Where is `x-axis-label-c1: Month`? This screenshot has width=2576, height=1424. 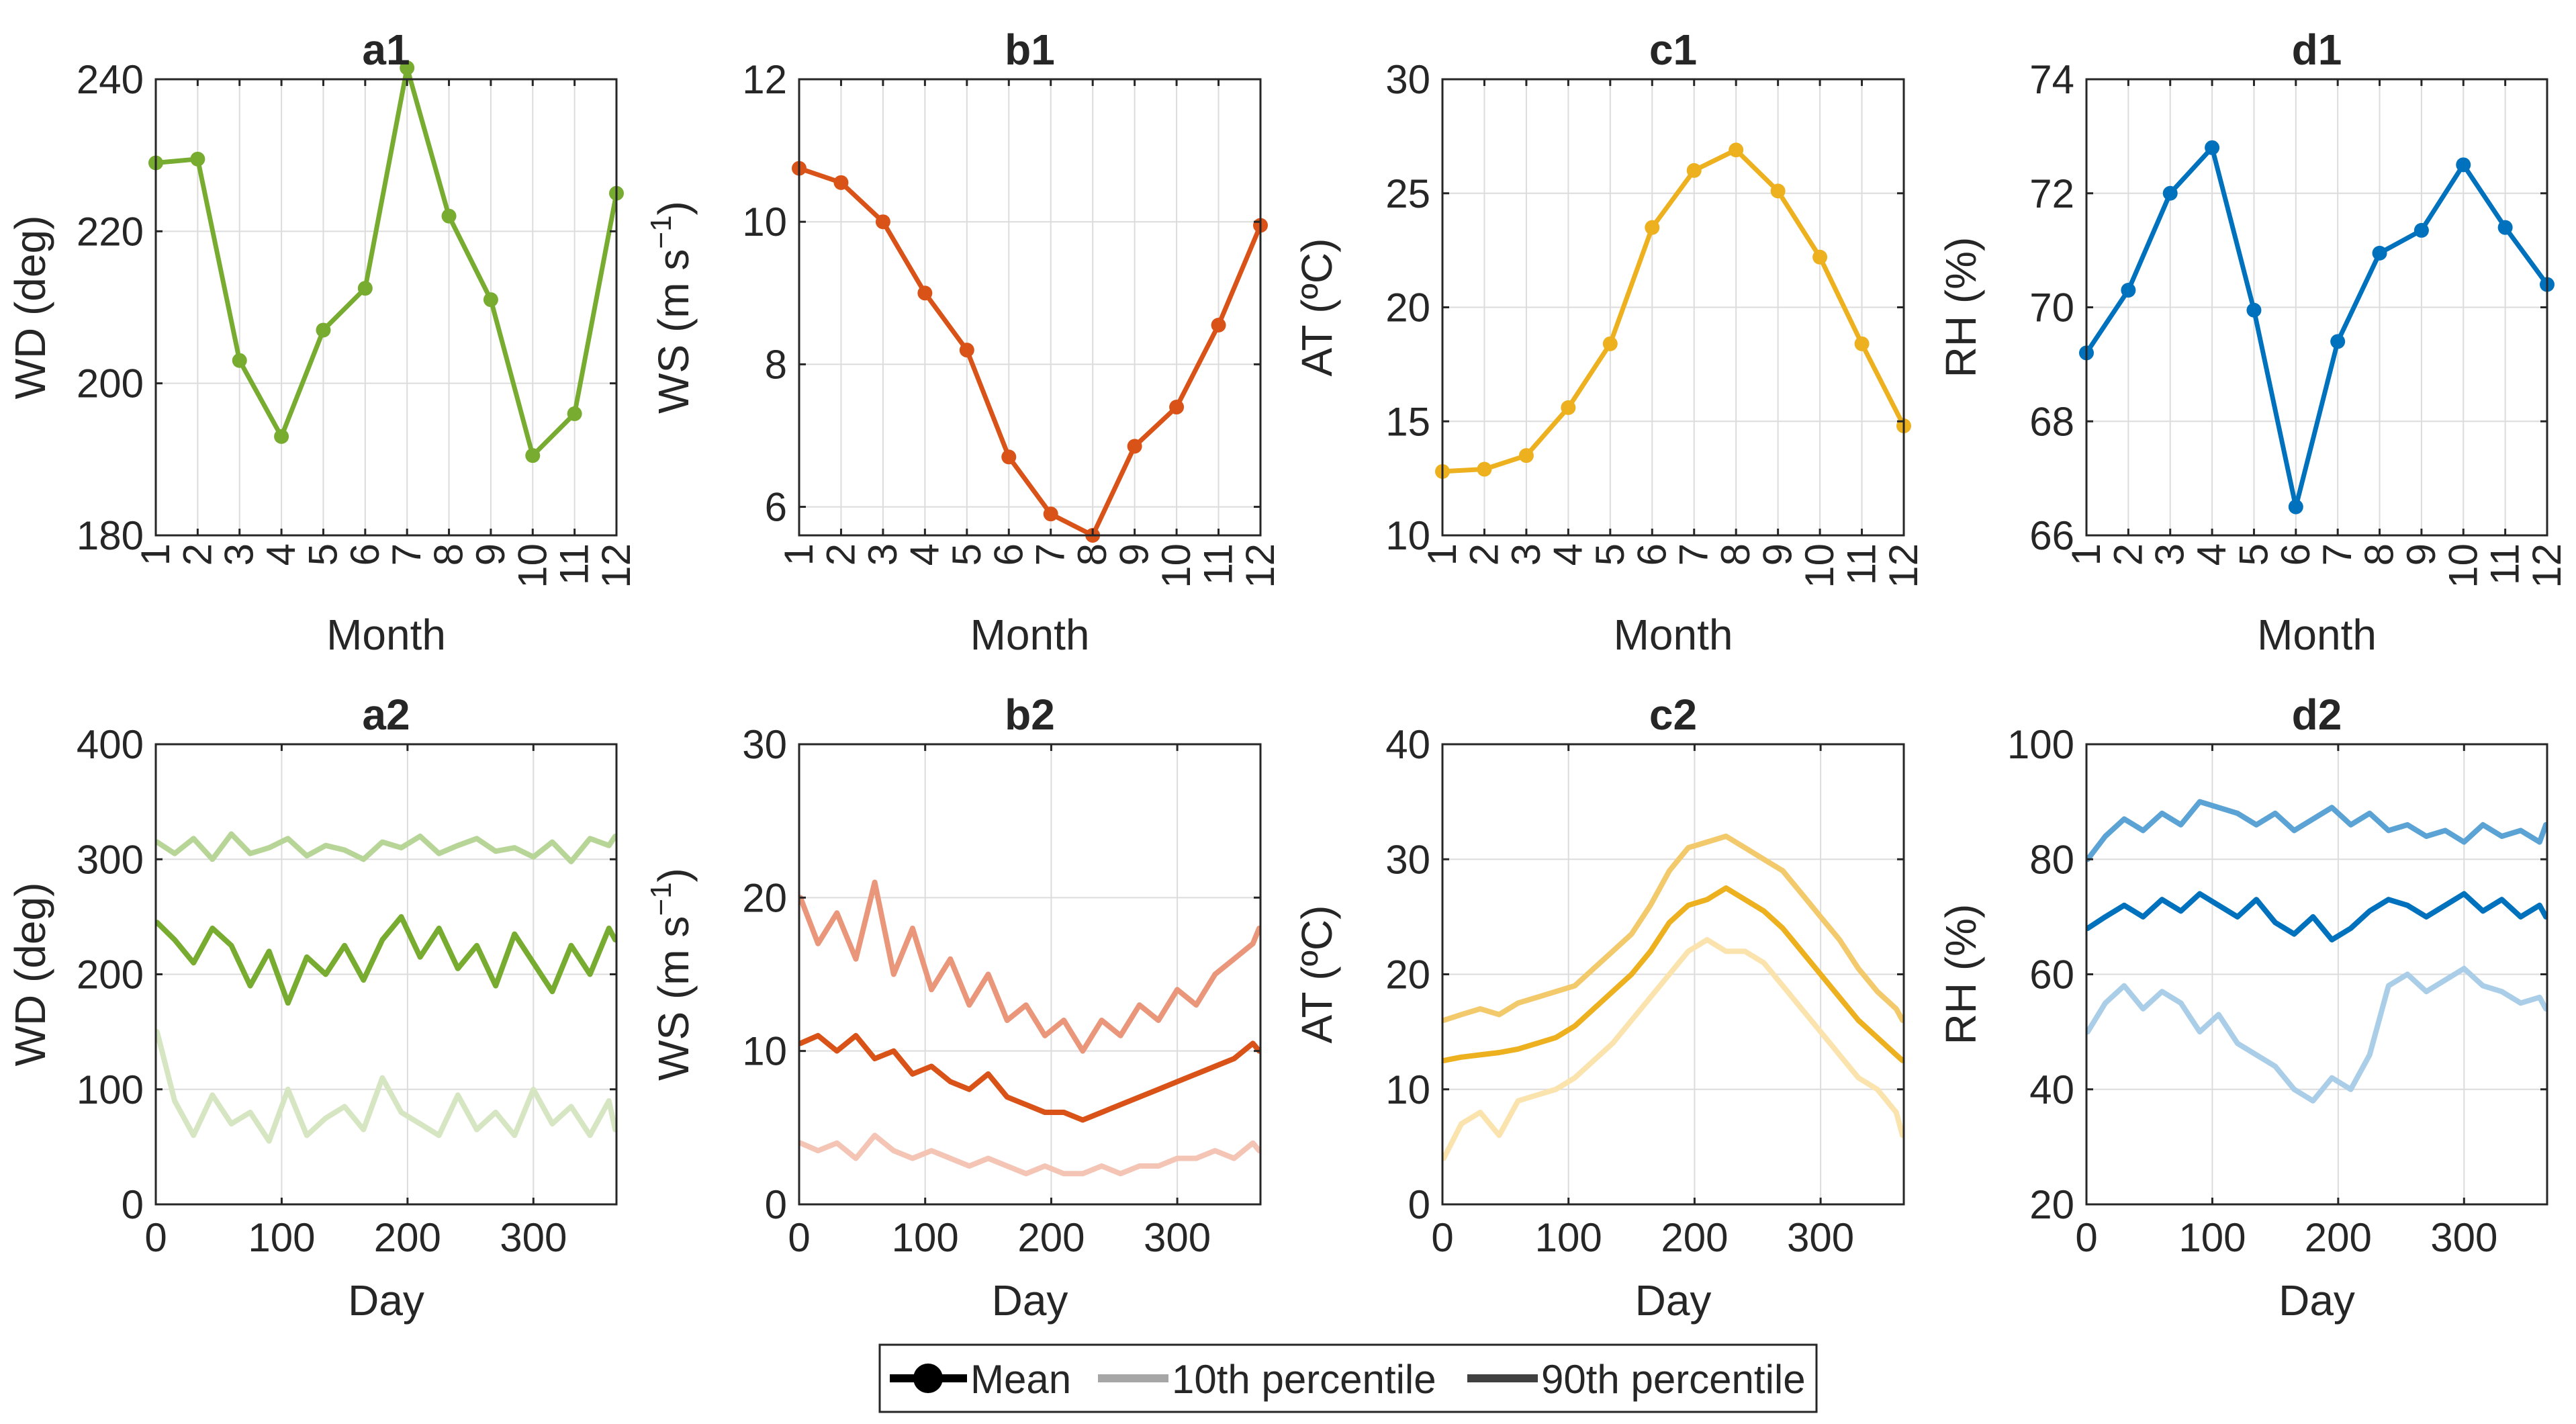 x-axis-label-c1: Month is located at coordinates (1673, 635).